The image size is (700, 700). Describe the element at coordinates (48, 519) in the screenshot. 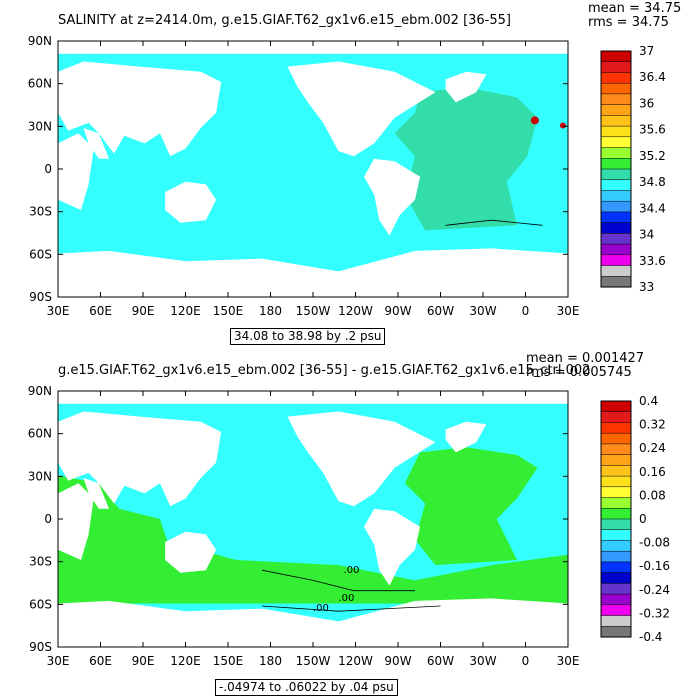

I see `y-tick-label: 0` at that location.